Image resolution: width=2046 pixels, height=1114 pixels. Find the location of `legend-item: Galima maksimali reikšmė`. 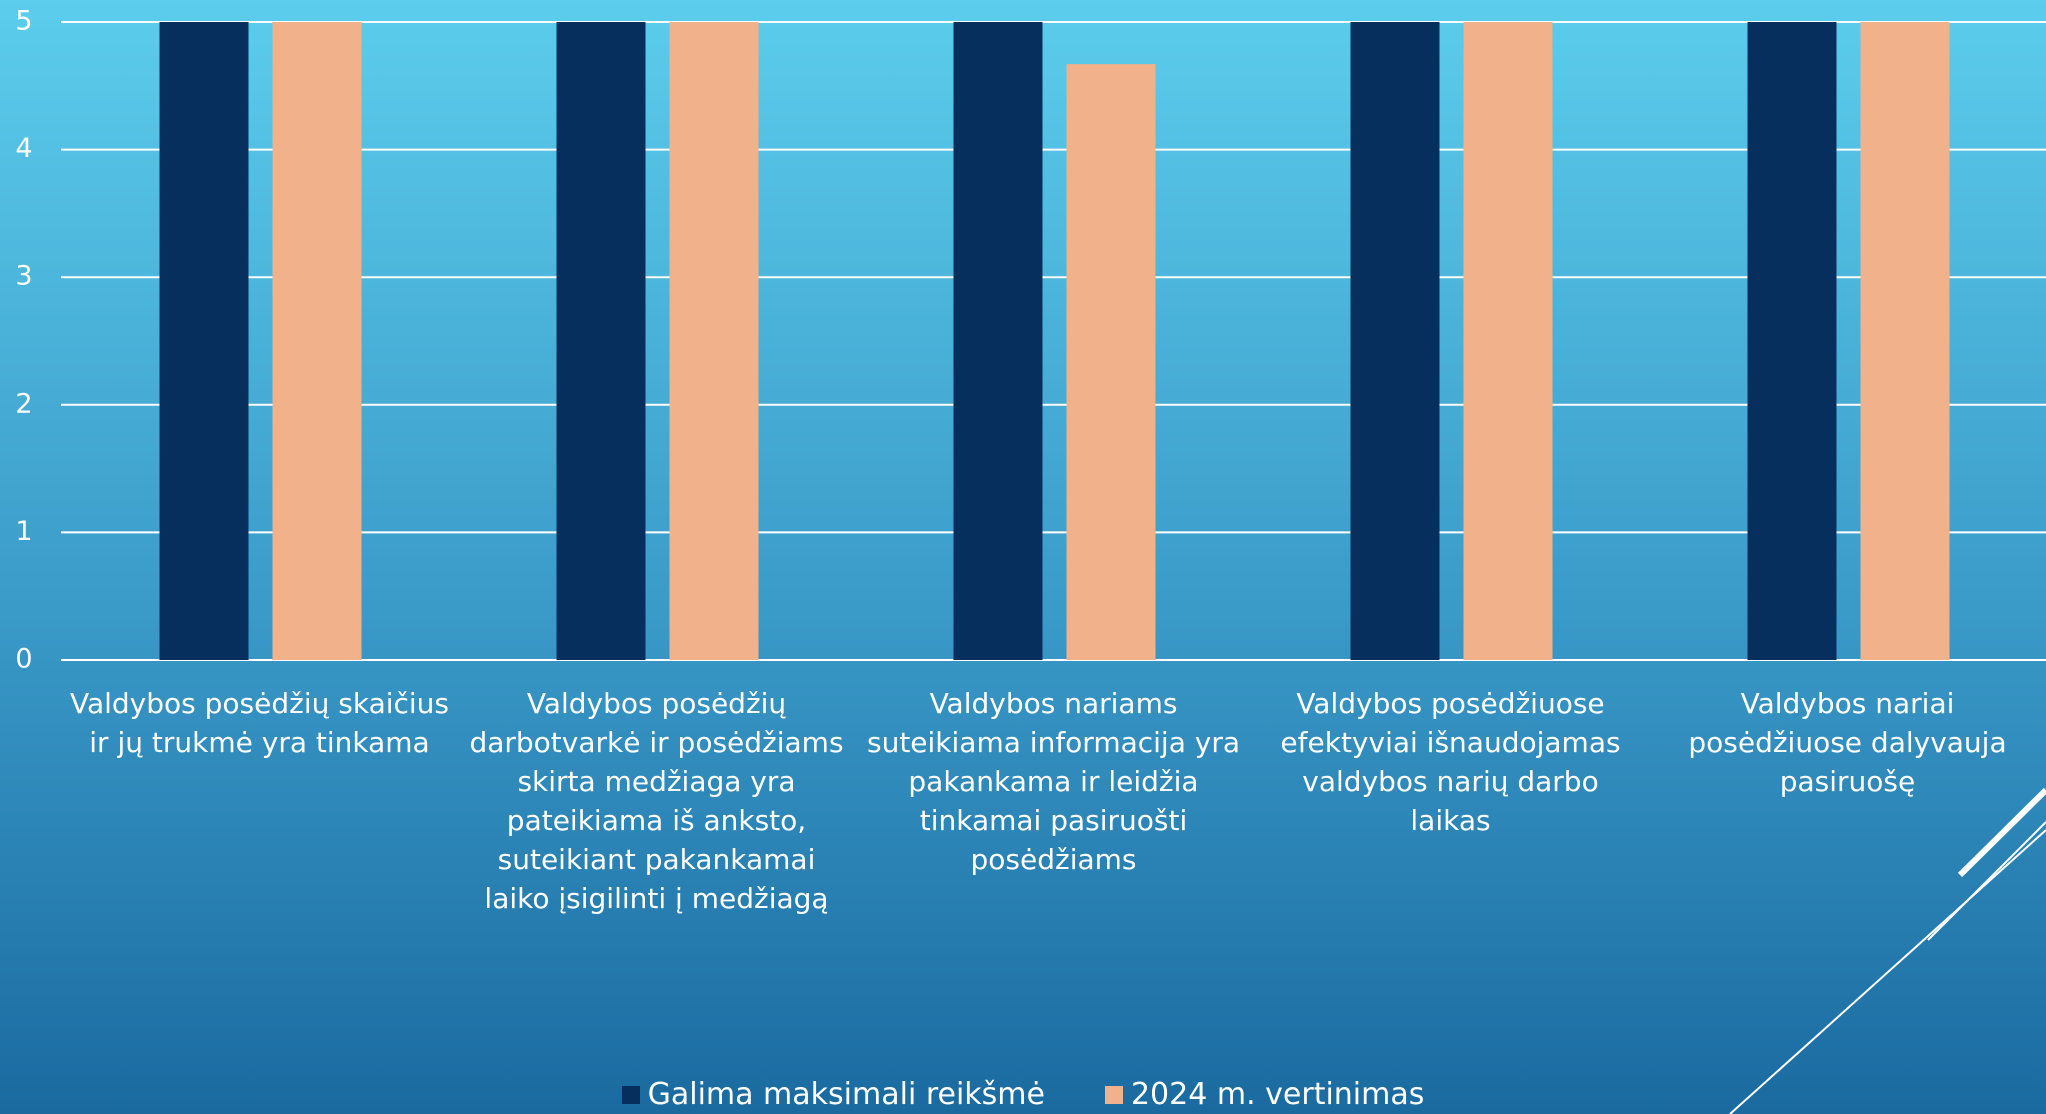

legend-item: Galima maksimali reikšmė is located at coordinates (833, 1094).